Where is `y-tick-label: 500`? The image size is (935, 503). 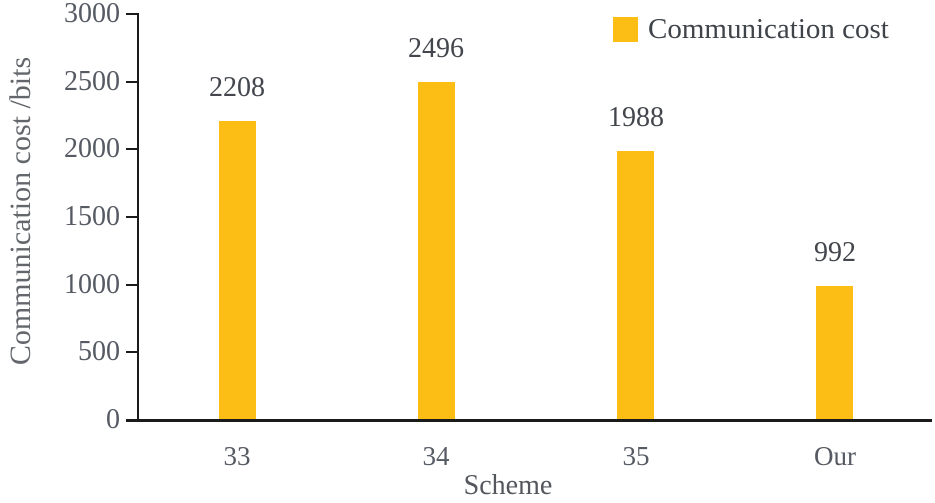 y-tick-label: 500 is located at coordinates (99, 352).